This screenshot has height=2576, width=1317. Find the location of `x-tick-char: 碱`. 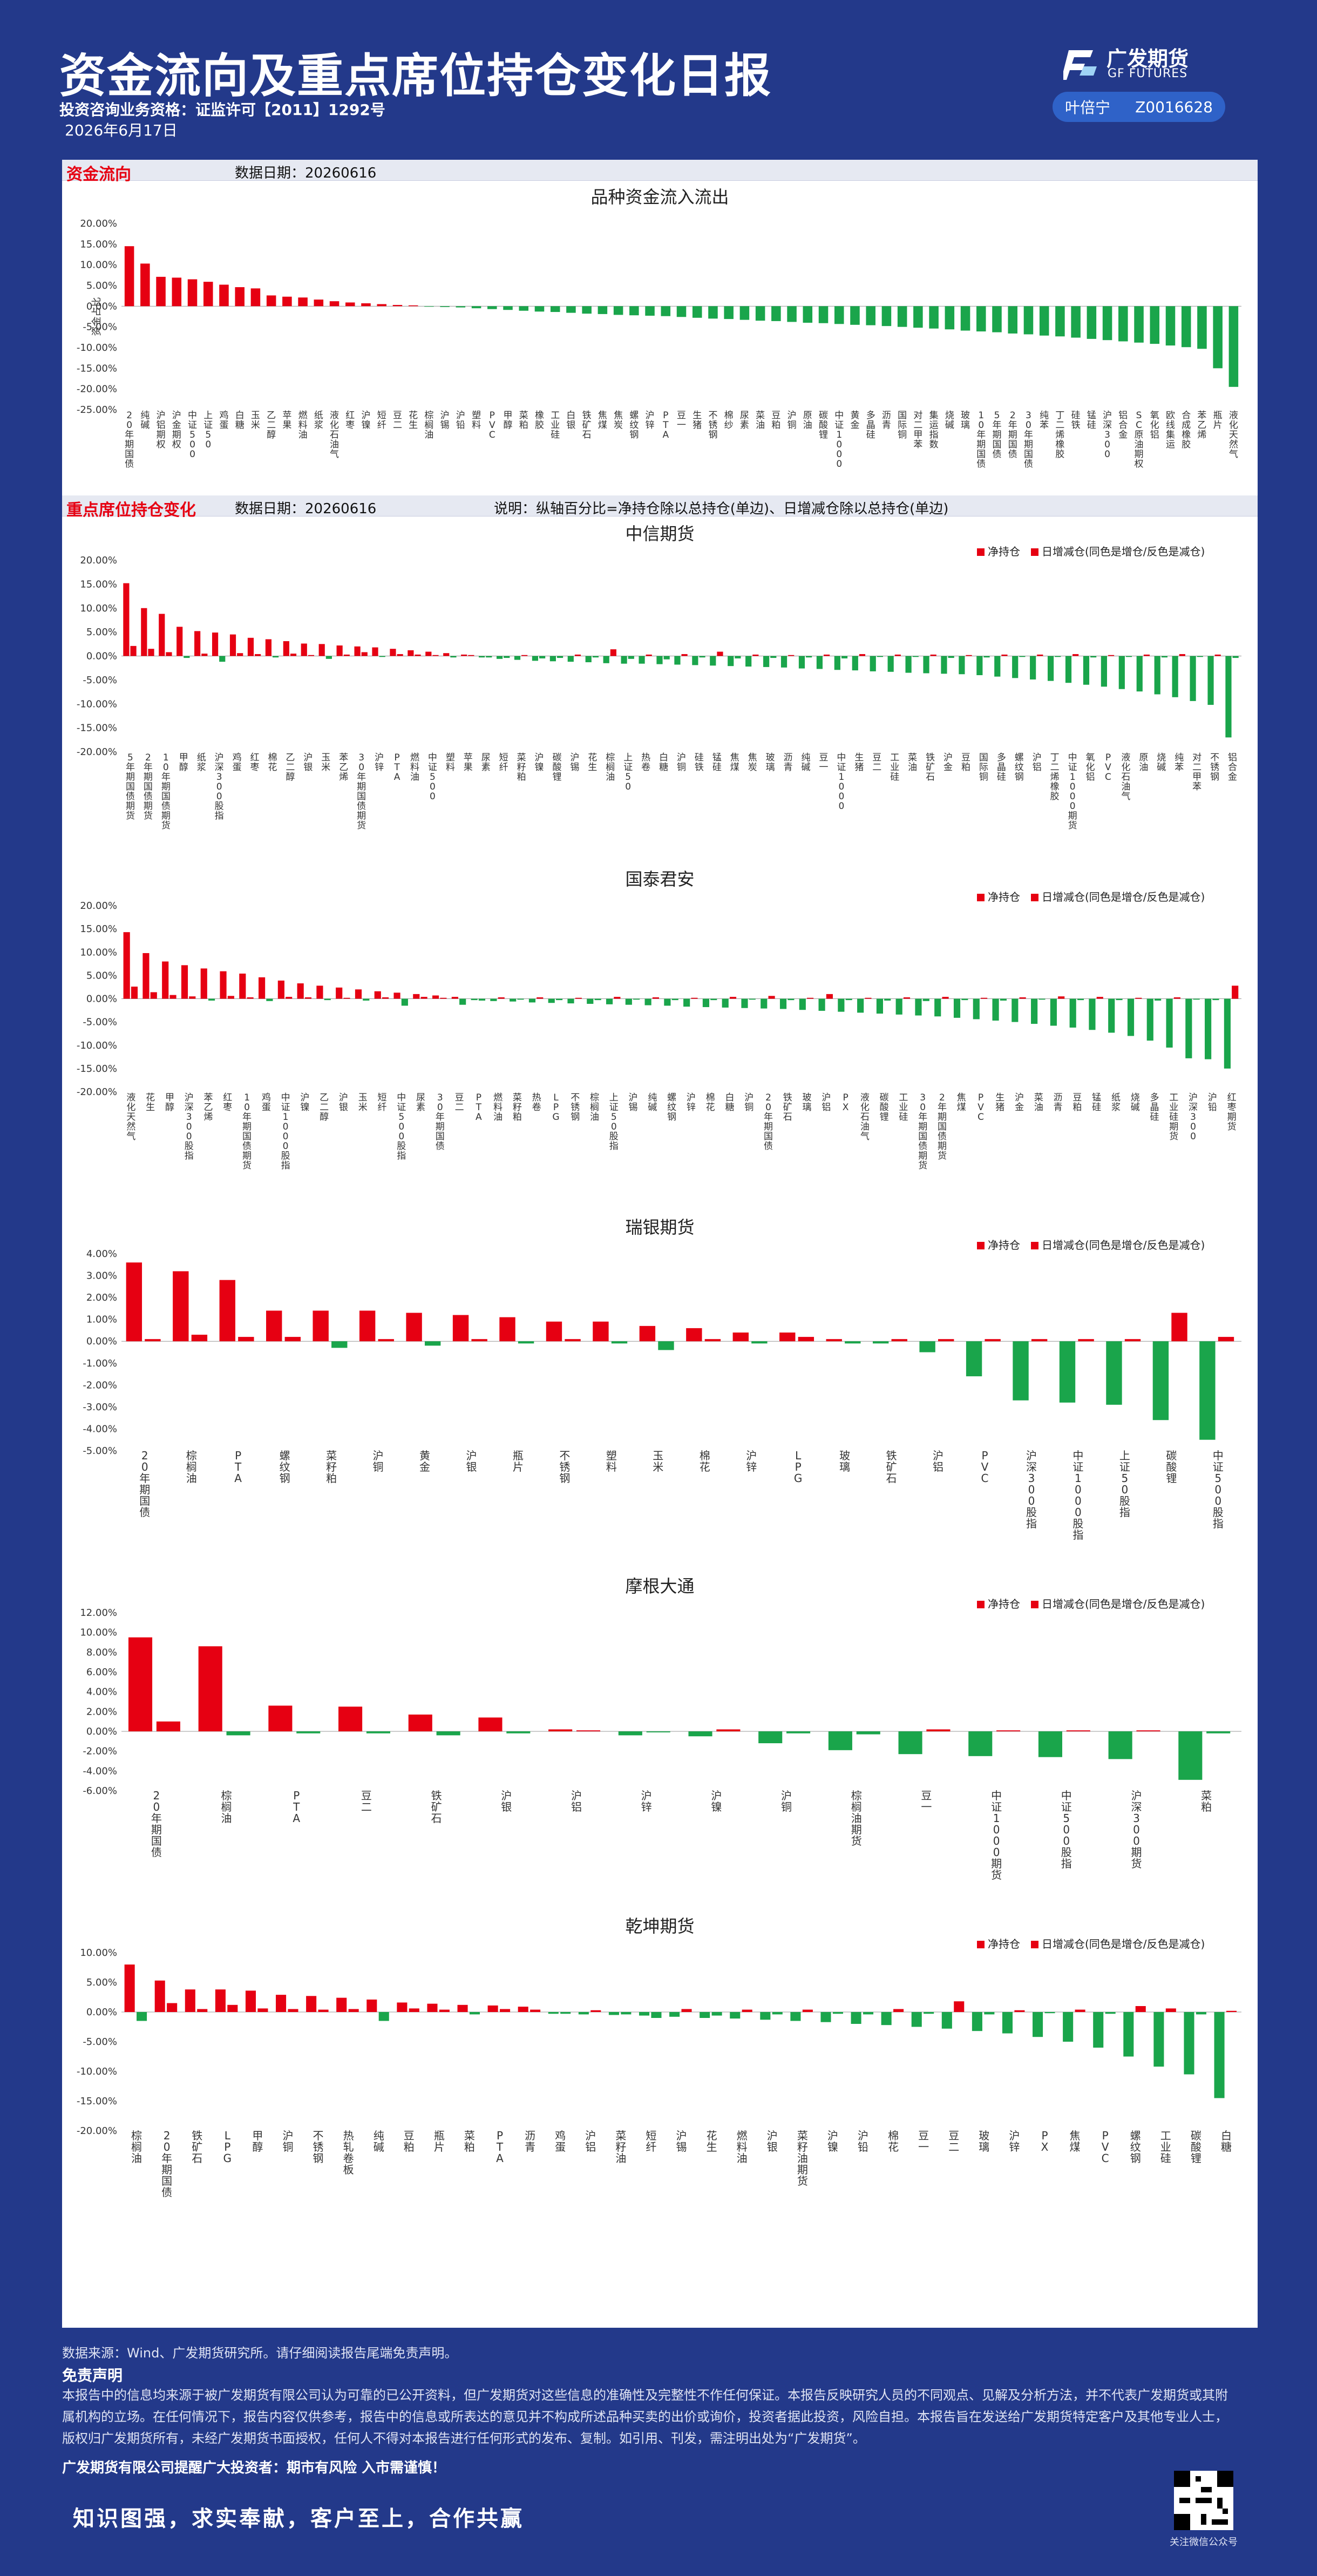

x-tick-char: 碱 is located at coordinates (1135, 1107).